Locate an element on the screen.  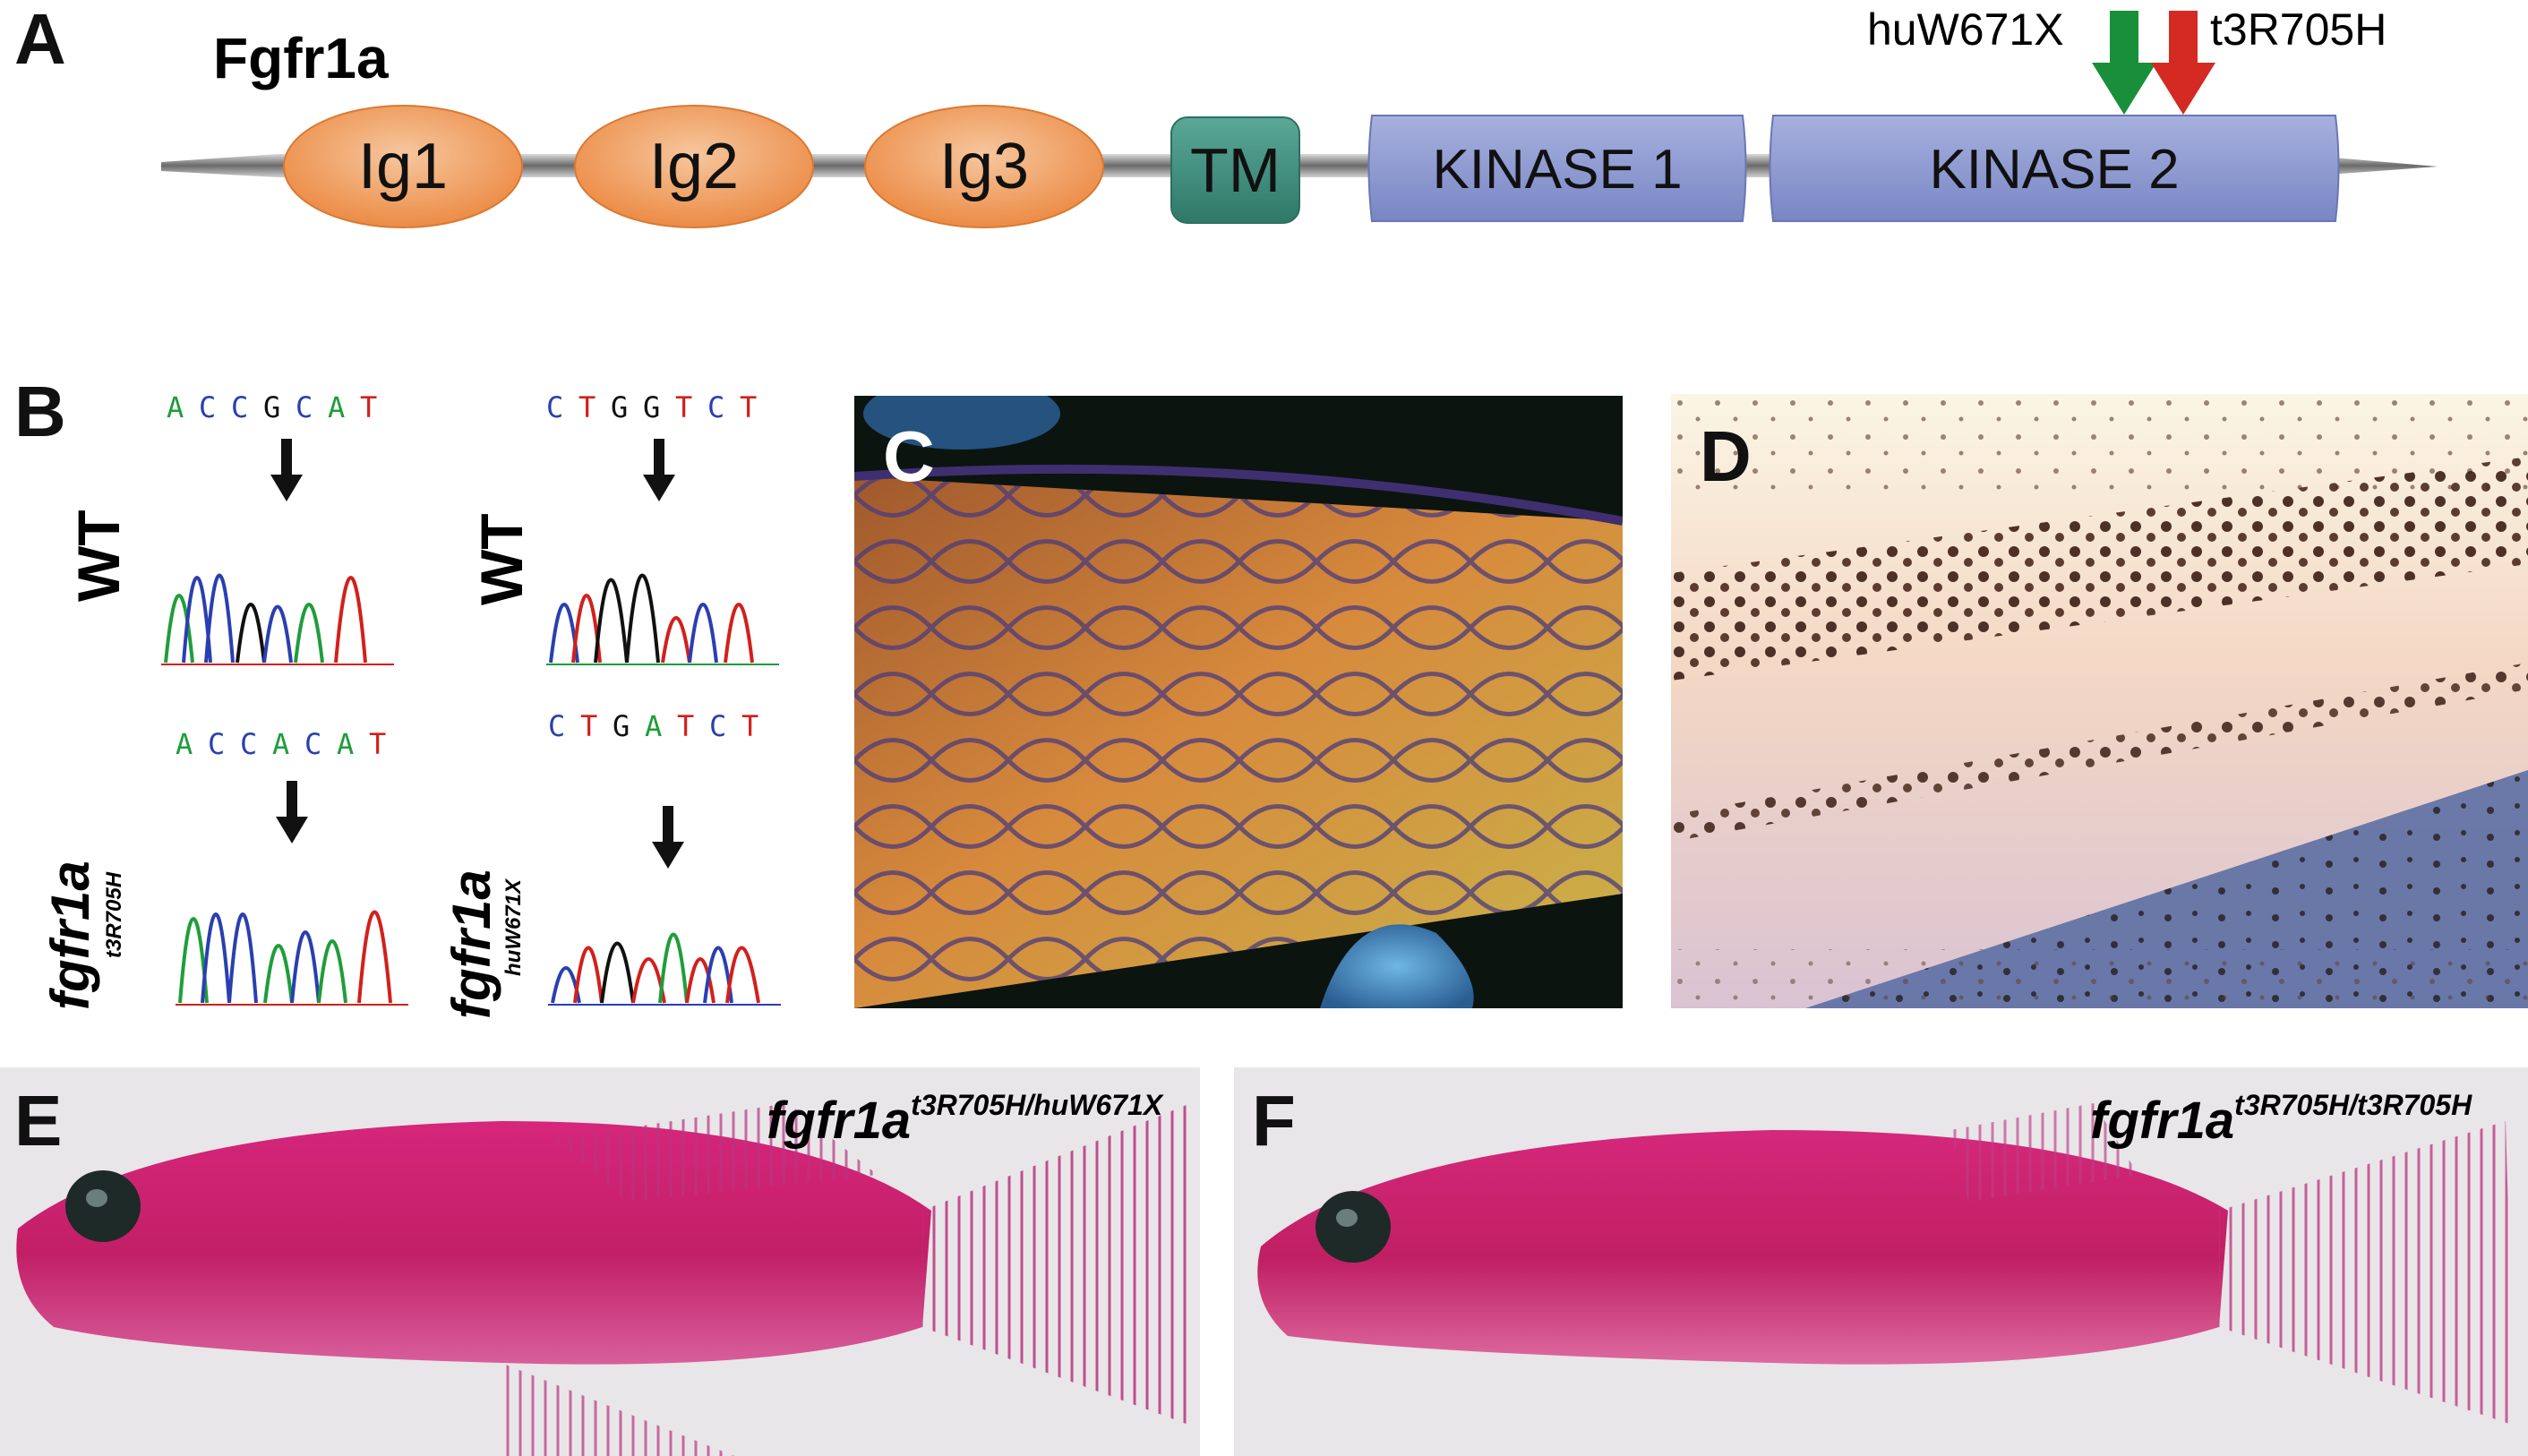
chromatogram-mut-left is located at coordinates (292, 893).